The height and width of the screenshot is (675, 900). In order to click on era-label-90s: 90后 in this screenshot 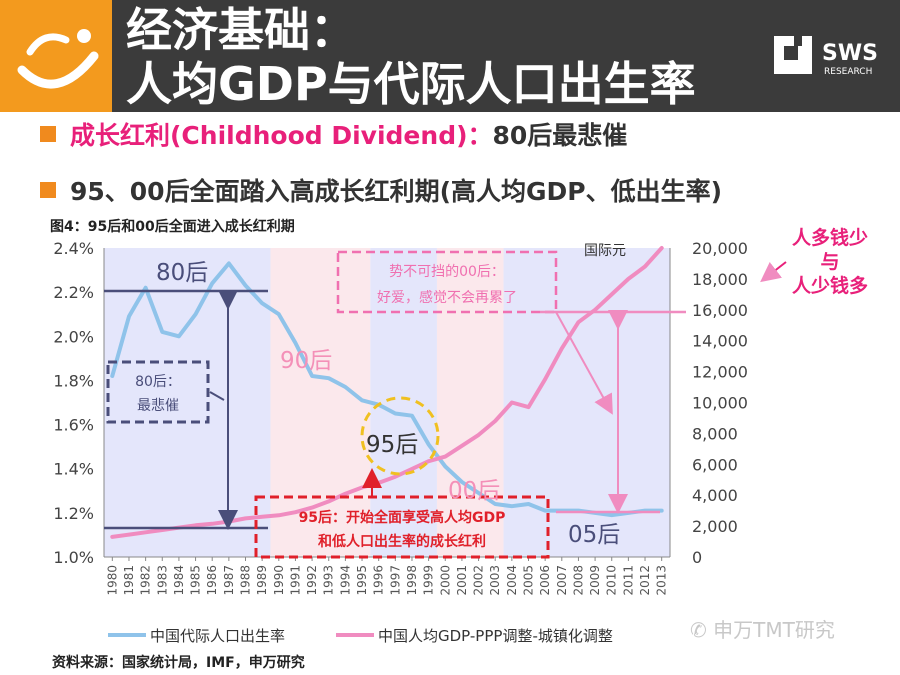, I will do `click(306, 361)`.